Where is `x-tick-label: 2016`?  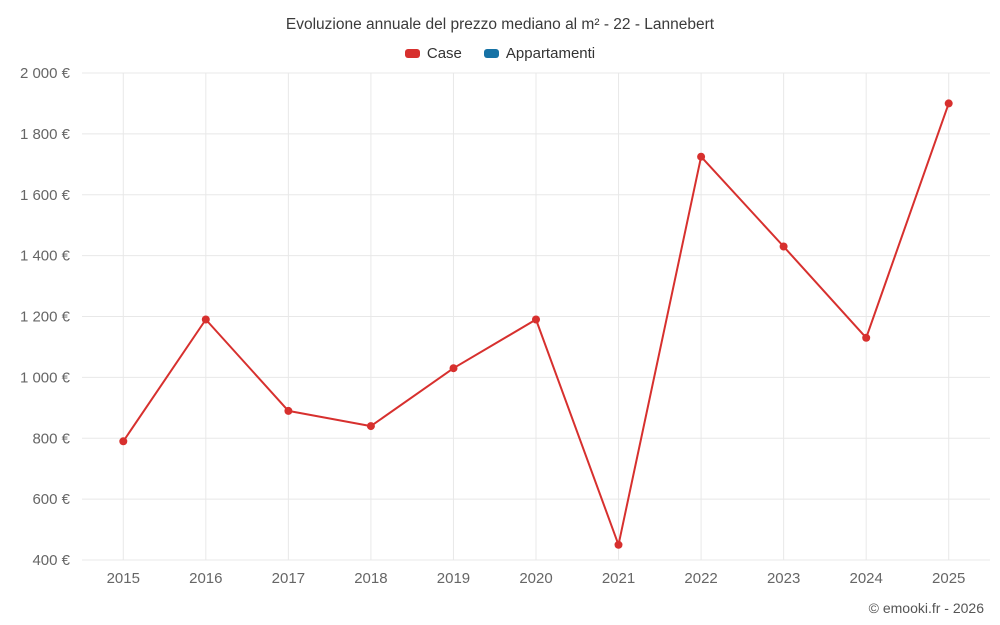 x-tick-label: 2016 is located at coordinates (205, 578).